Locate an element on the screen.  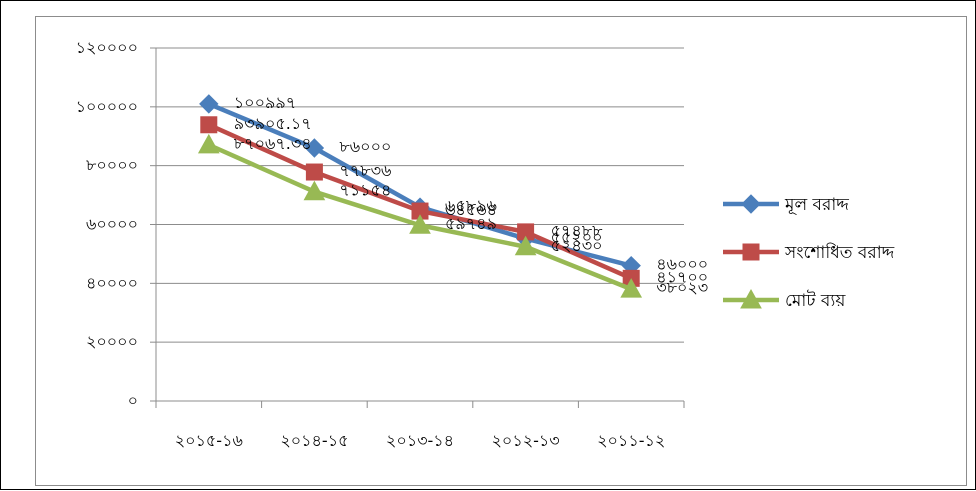
y-tick-label: ৬০০০০ is located at coordinates (112, 224).